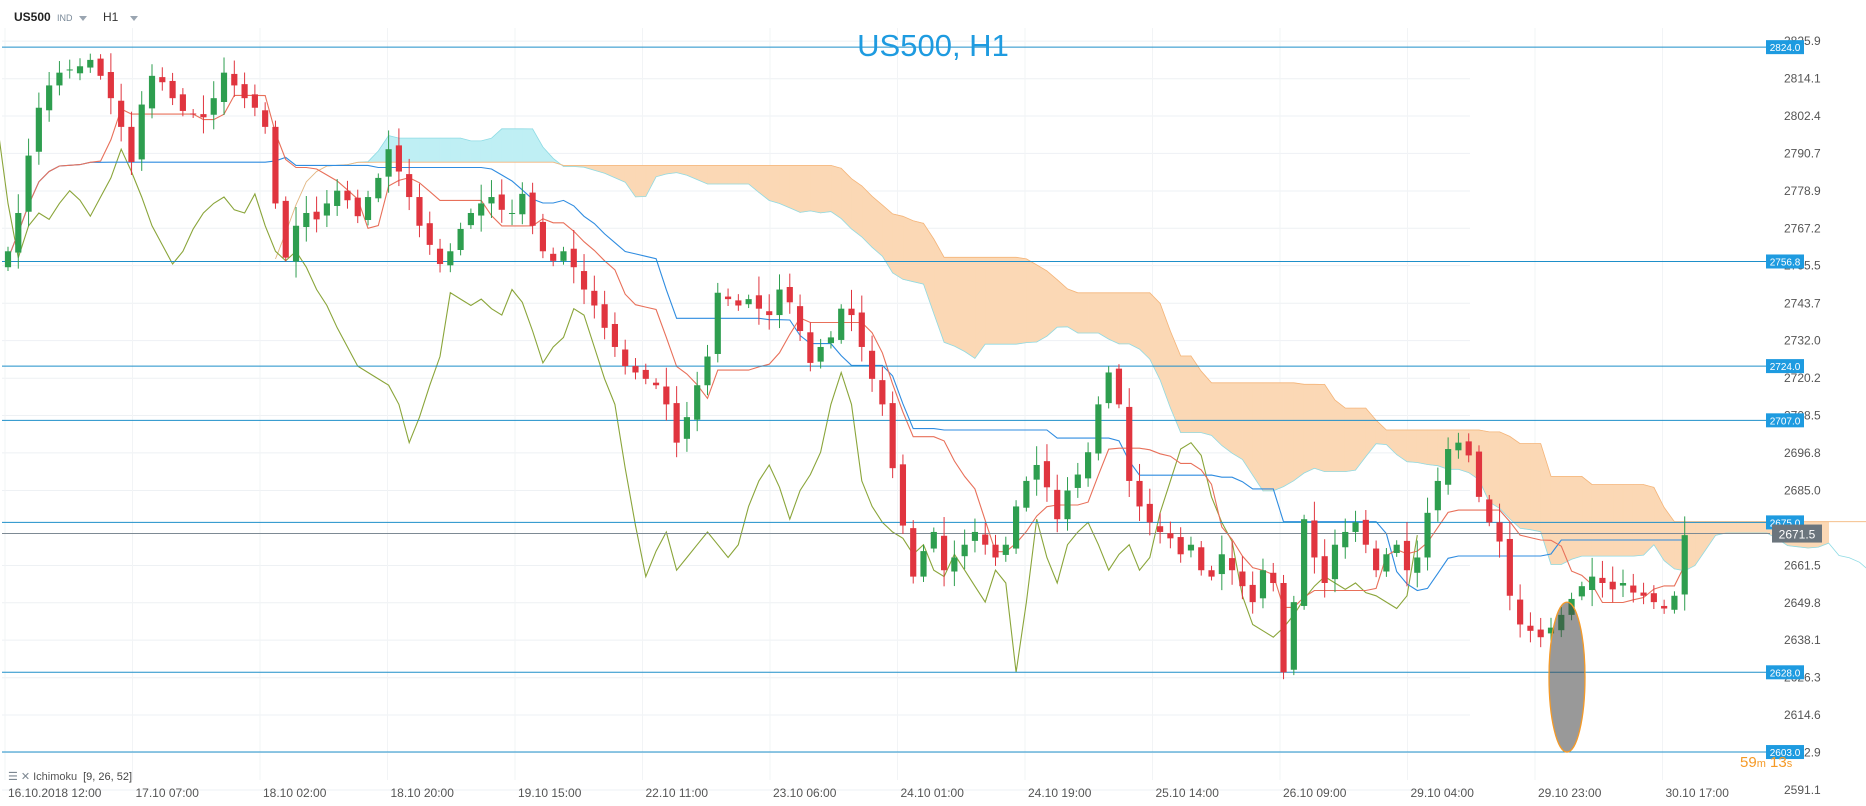 This screenshot has height=806, width=1866. Describe the element at coordinates (1785, 421) in the screenshot. I see `level-label: 2707.0` at that location.